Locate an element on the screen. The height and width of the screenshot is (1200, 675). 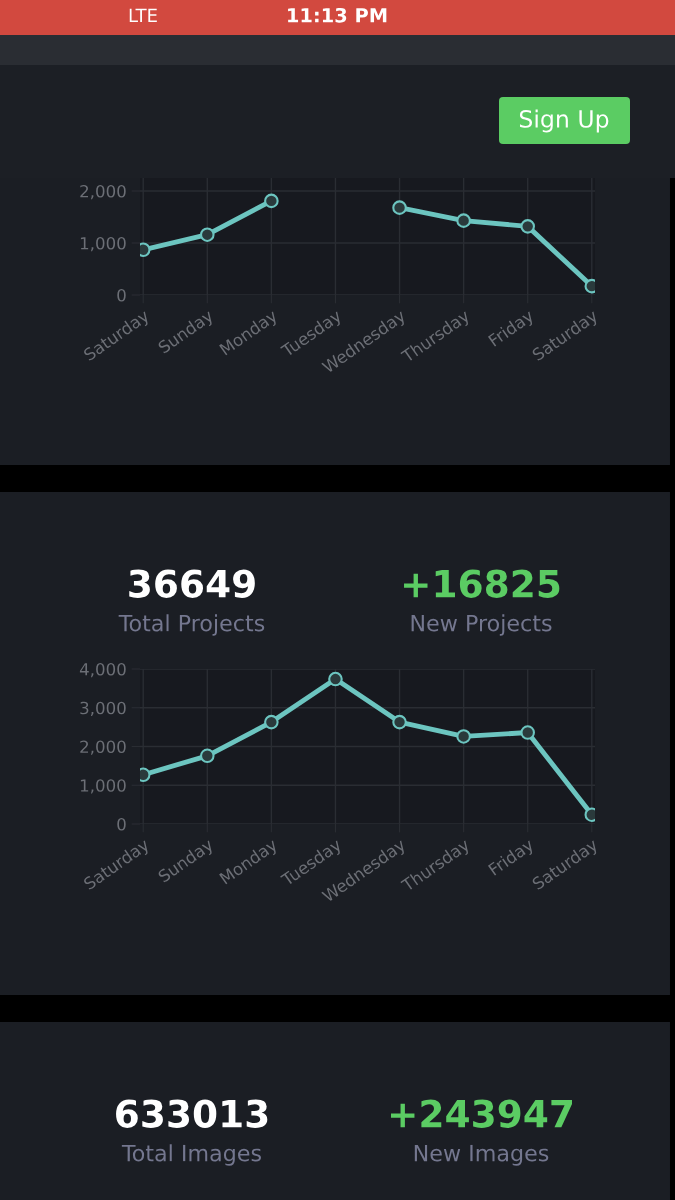
y-tick-label: 3,000 is located at coordinates (103, 709).